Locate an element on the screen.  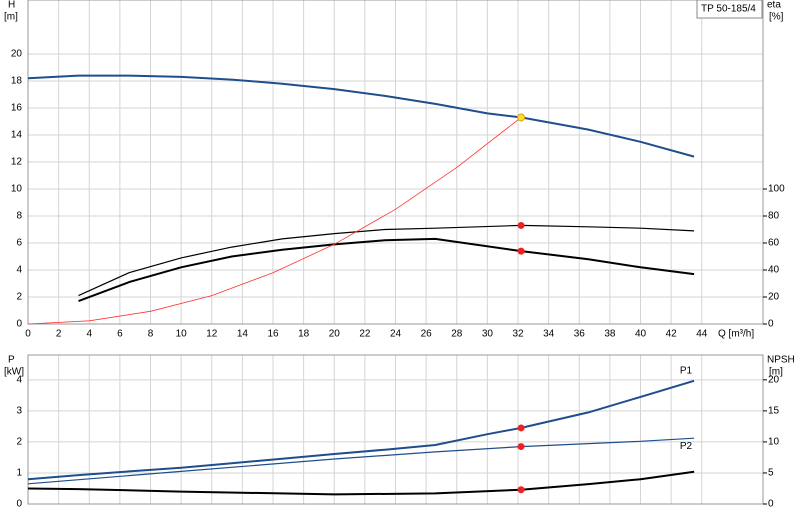
x-tick-label: 28 is located at coordinates (457, 334).